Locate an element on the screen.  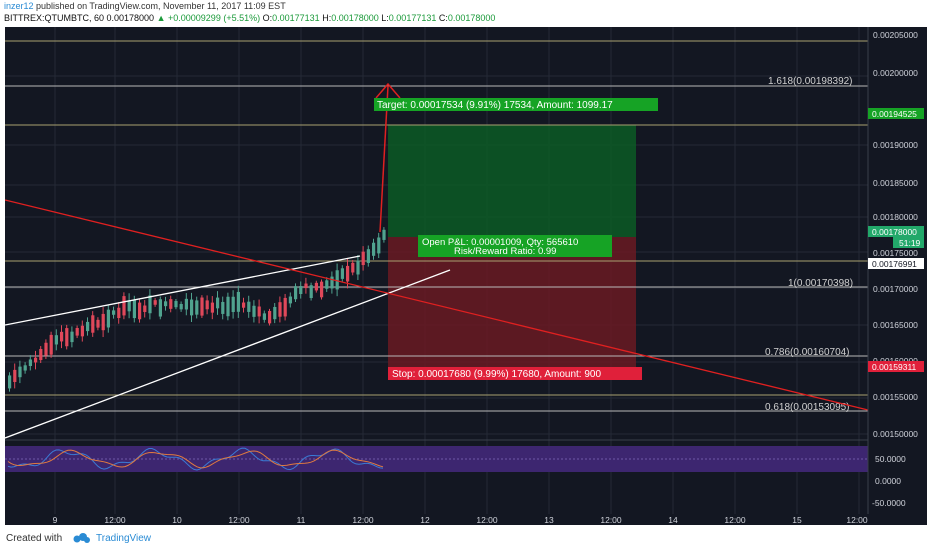
price-tick: 0.00175000 is located at coordinates (895, 253).